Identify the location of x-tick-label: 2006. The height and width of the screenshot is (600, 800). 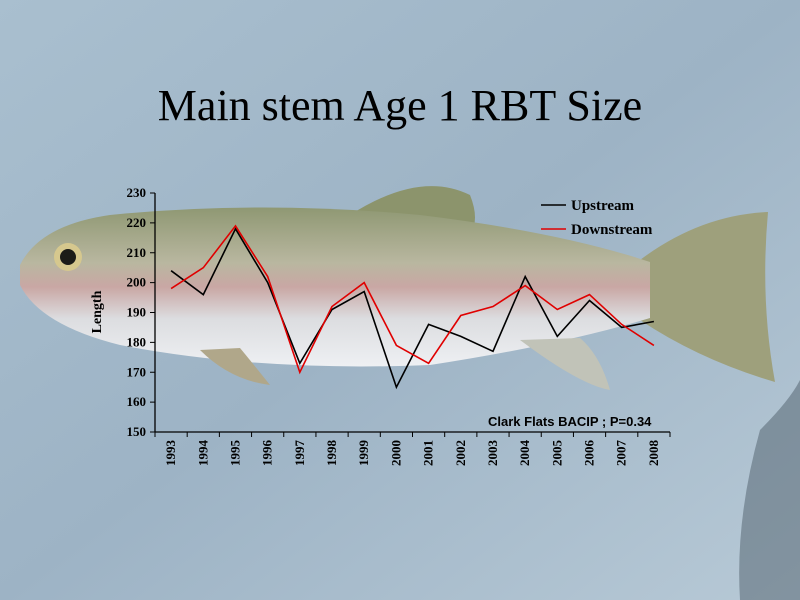
(589, 453).